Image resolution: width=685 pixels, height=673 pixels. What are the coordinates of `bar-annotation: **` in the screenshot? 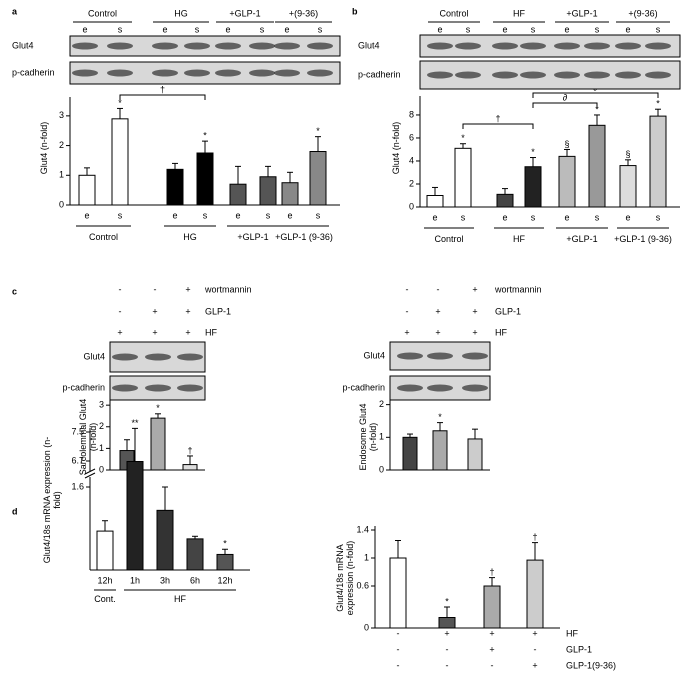 It's located at (135, 423).